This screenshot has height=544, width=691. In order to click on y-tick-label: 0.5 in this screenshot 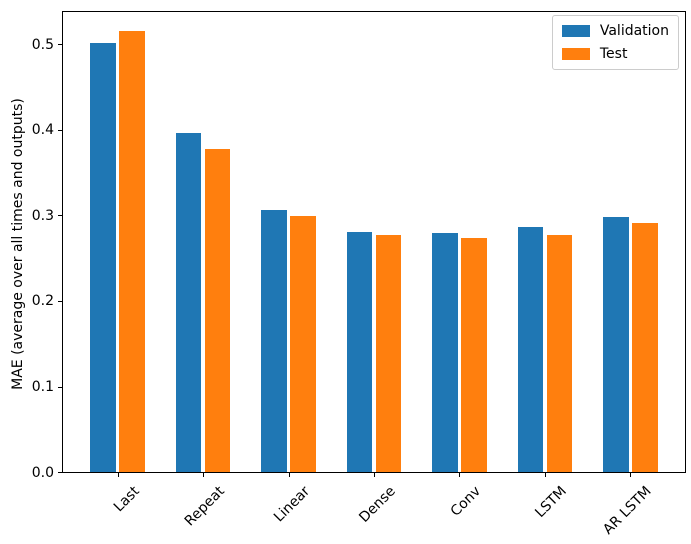, I will do `click(42, 44)`.